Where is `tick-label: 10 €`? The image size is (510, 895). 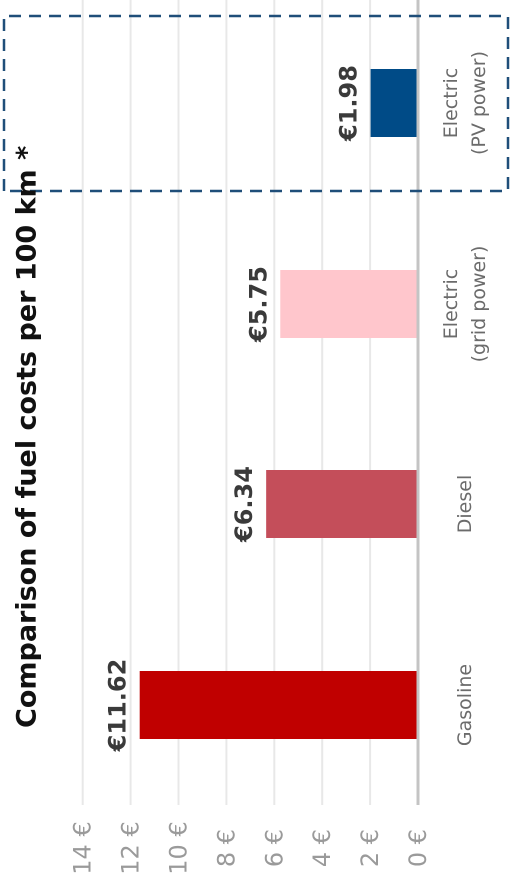 tick-label: 10 € is located at coordinates (179, 847).